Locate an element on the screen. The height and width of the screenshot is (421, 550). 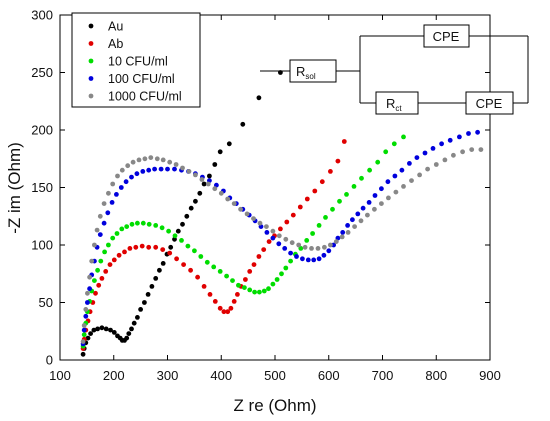
x-tick-label: 600 is located at coordinates (329, 375).